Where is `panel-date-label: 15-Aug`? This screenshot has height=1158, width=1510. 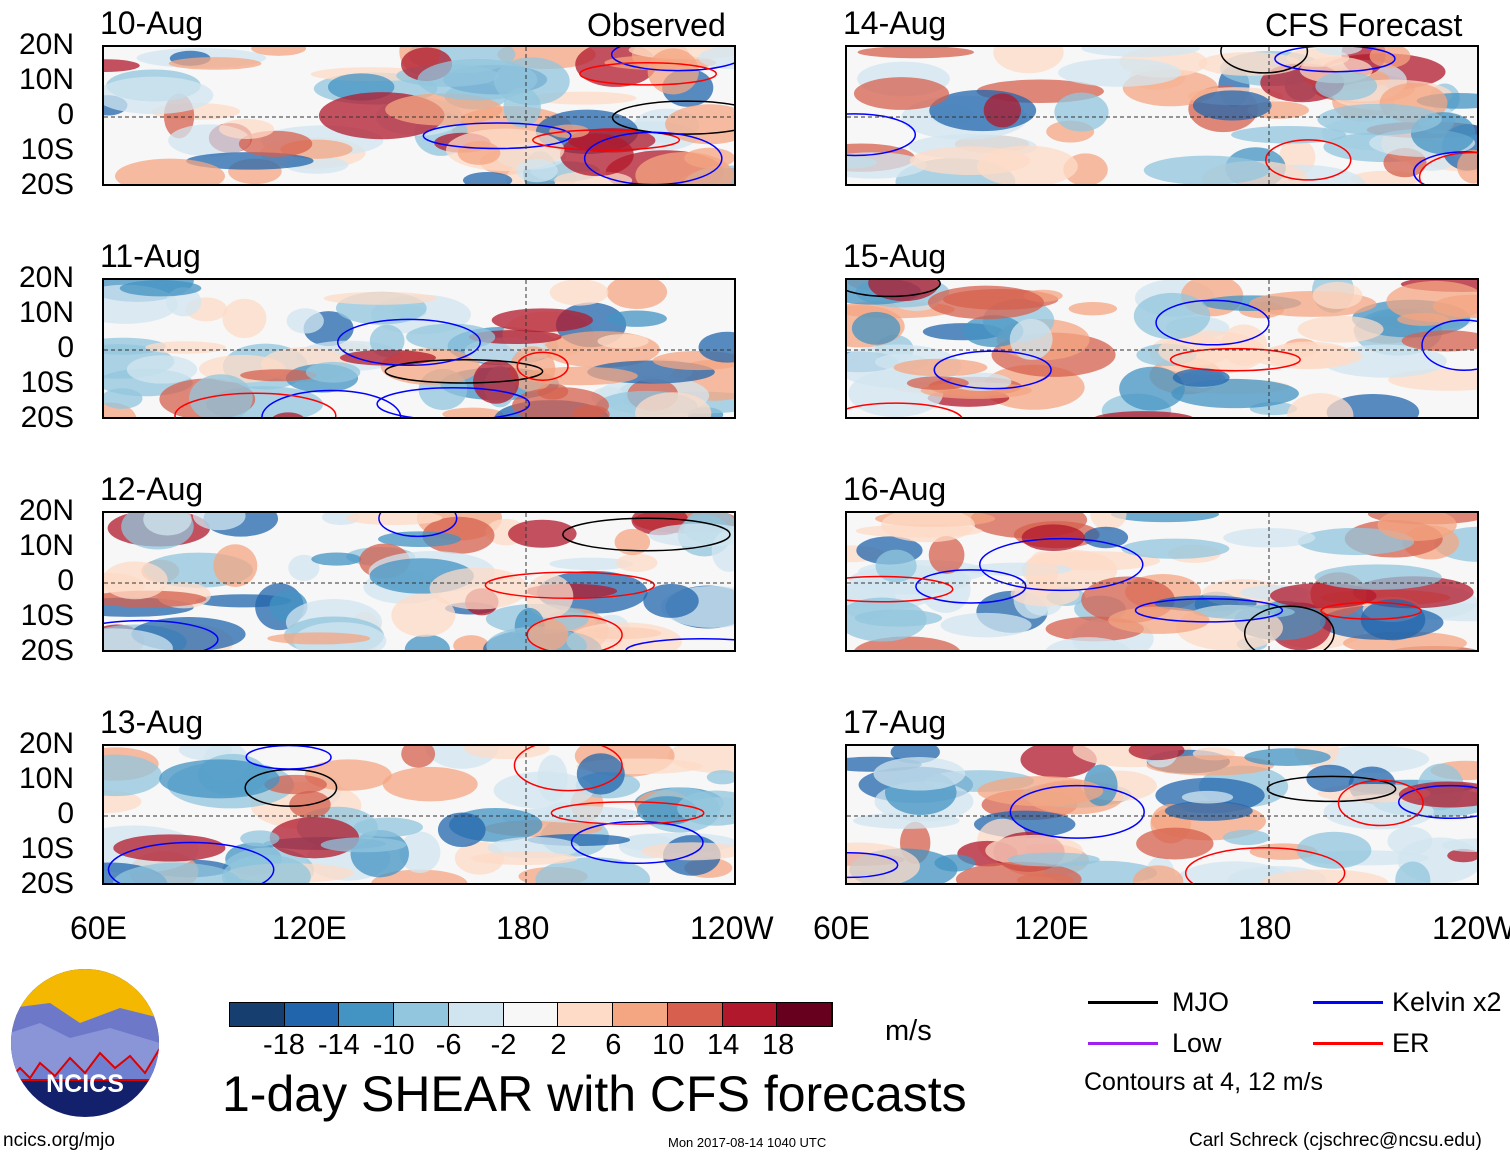 panel-date-label: 15-Aug is located at coordinates (895, 256).